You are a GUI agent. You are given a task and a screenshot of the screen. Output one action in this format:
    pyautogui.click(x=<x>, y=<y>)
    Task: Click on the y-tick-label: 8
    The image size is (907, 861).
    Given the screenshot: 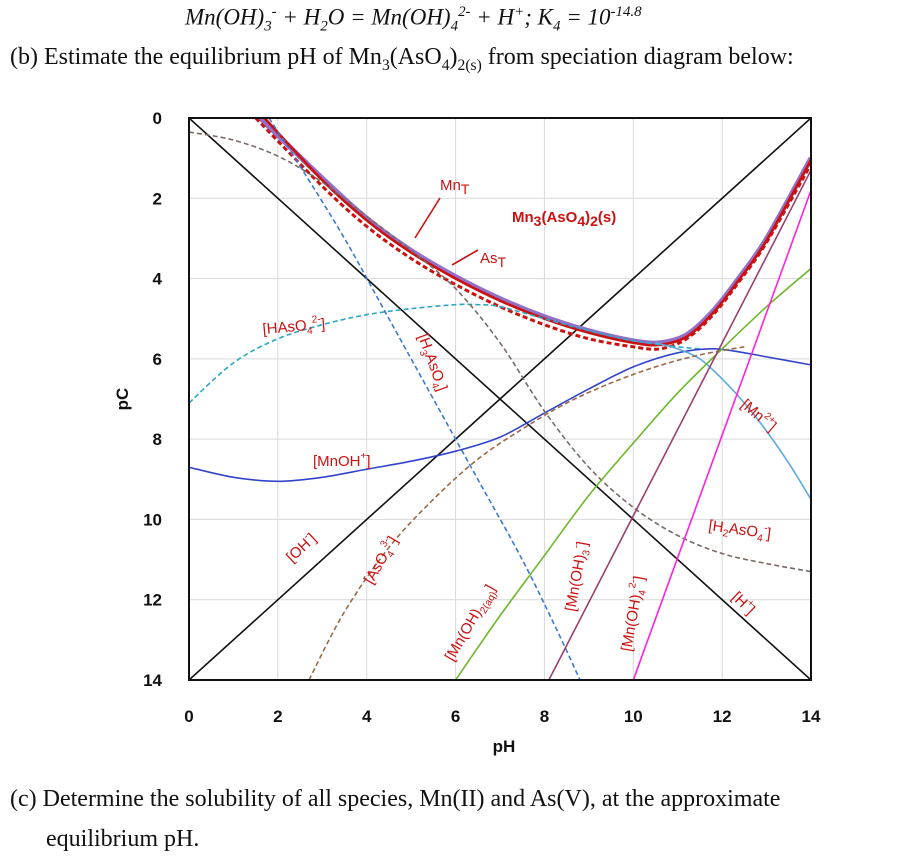 What is the action you would take?
    pyautogui.click(x=157, y=439)
    